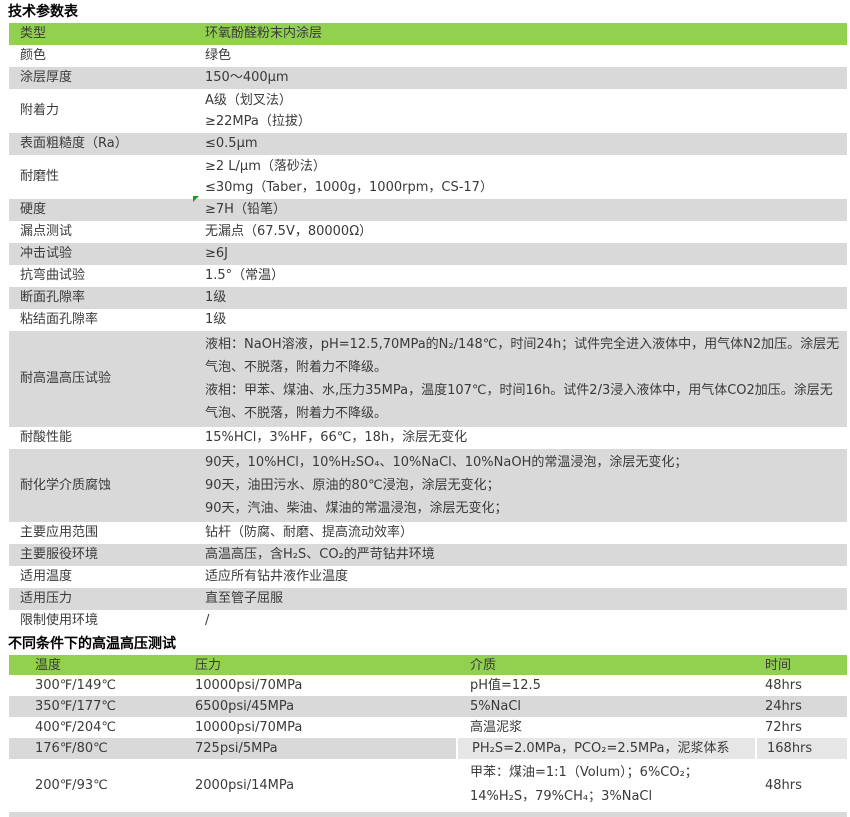  What do you see at coordinates (428, 276) in the screenshot?
I see `spec-table-row: 抗弯曲试验 1.5°（常温）` at bounding box center [428, 276].